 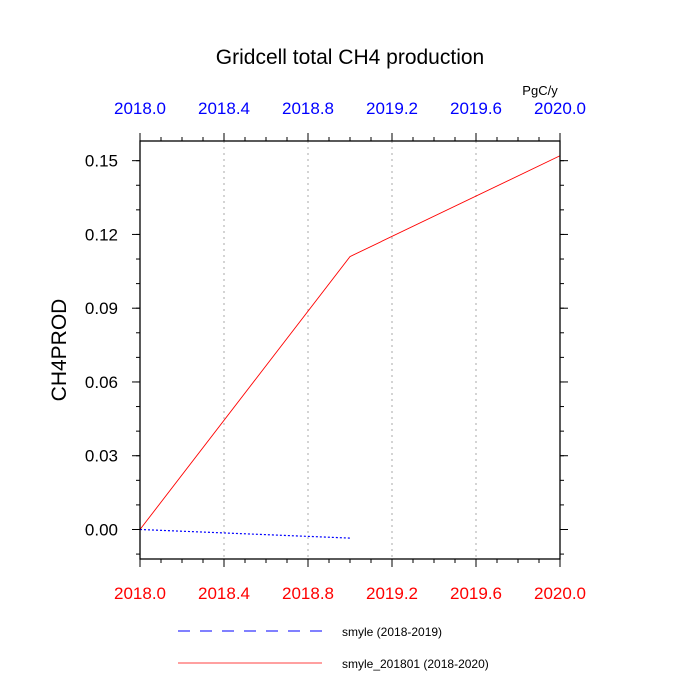 What do you see at coordinates (415, 664) in the screenshot?
I see `legend-label-1: smyle_201801 (2018-2020)` at bounding box center [415, 664].